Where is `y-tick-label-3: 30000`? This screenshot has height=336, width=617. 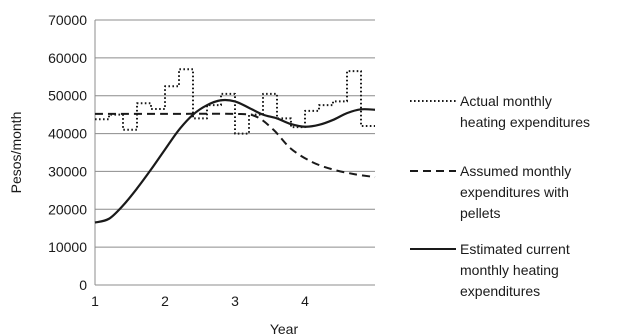
y-tick-label-3: 30000 is located at coordinates (67, 171).